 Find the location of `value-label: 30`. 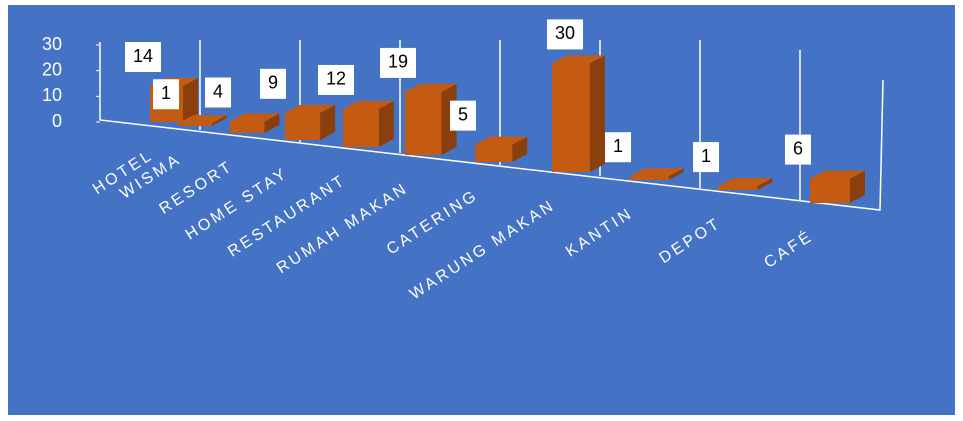

value-label: 30 is located at coordinates (565, 33).